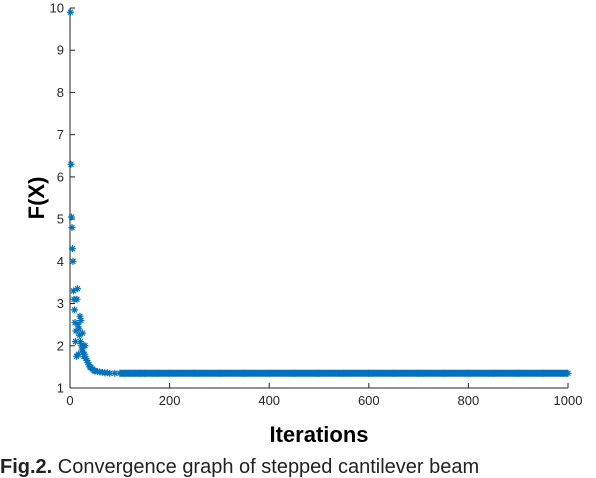 The height and width of the screenshot is (478, 596). What do you see at coordinates (60, 134) in the screenshot?
I see `y-tick-label: 7` at bounding box center [60, 134].